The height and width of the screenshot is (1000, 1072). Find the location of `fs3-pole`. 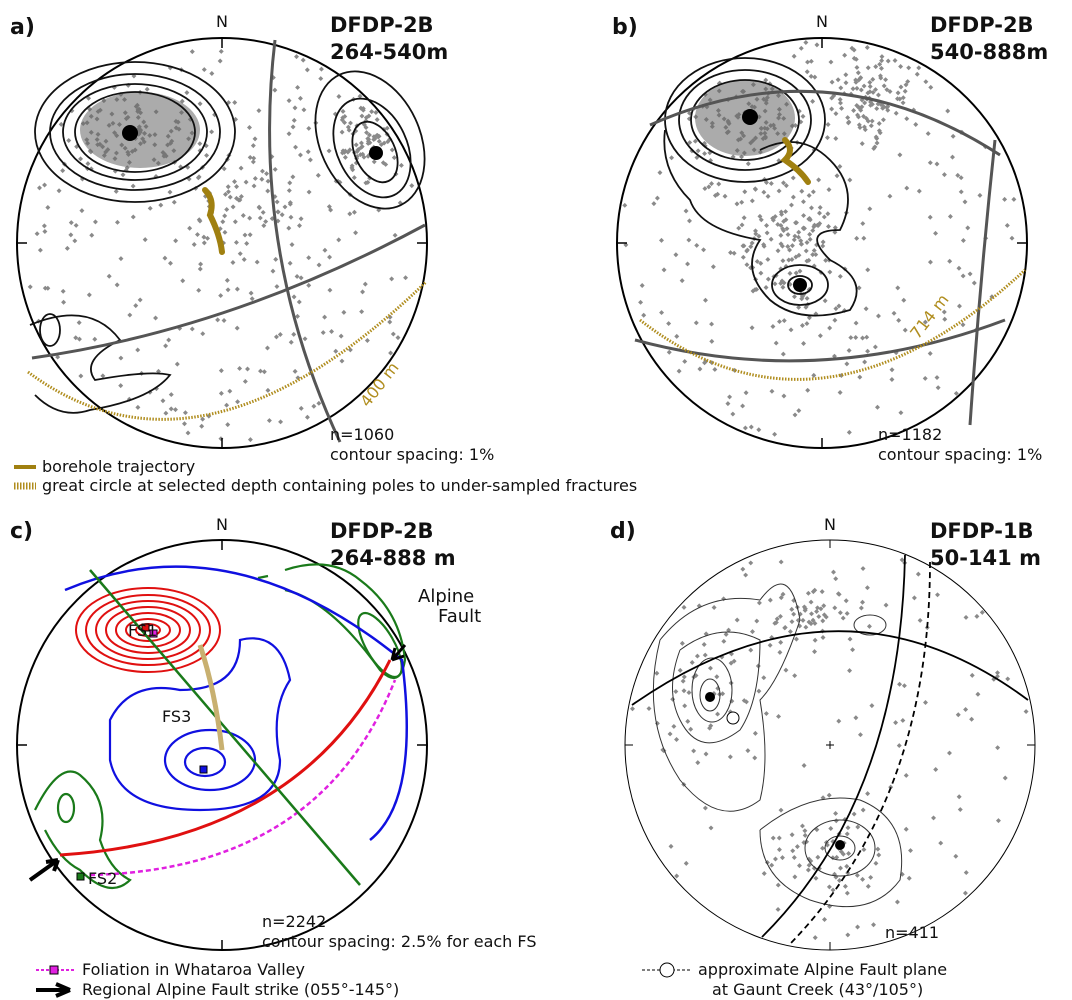

fs3-pole is located at coordinates (203, 769).